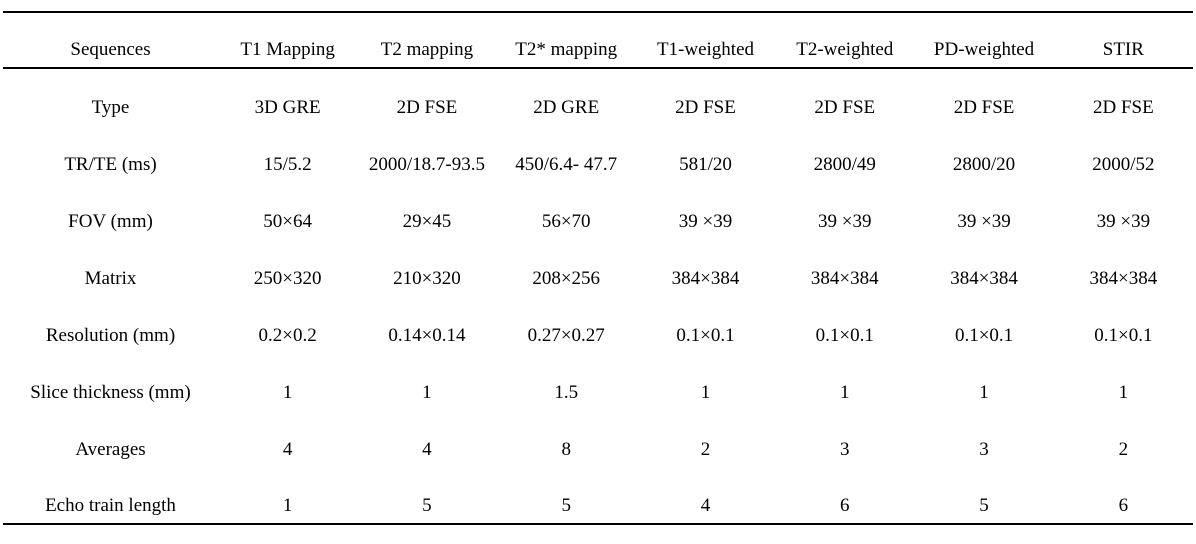 This screenshot has width=1196, height=544. Describe the element at coordinates (287, 164) in the screenshot. I see `table-cell: 15/5.2` at that location.